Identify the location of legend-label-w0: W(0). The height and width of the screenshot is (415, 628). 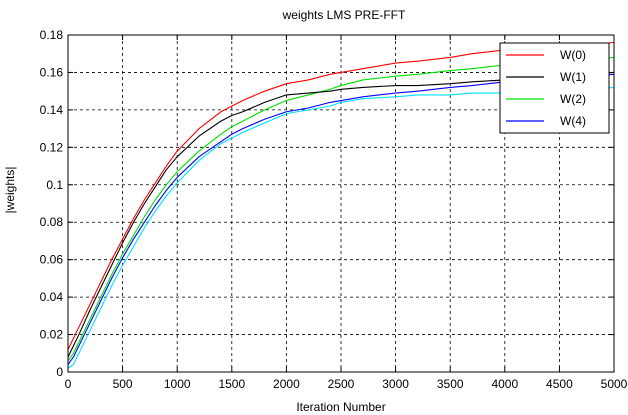
(573, 55).